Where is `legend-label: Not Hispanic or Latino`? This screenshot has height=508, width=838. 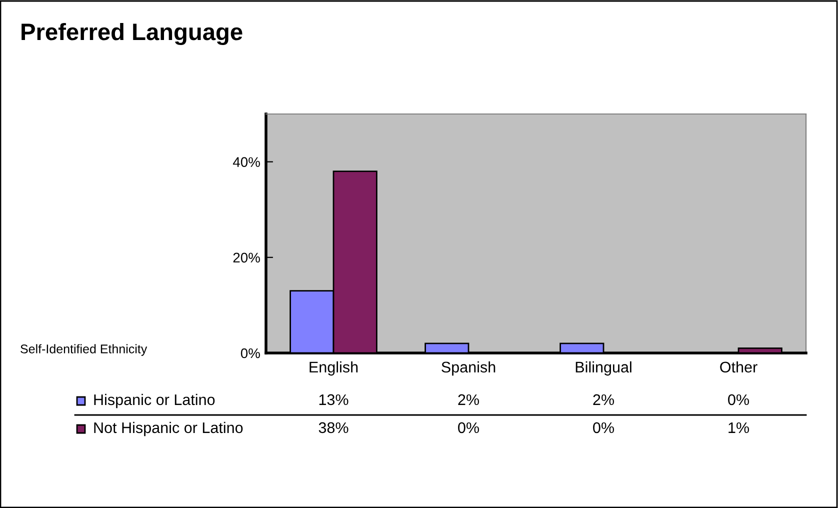 legend-label: Not Hispanic or Latino is located at coordinates (168, 429).